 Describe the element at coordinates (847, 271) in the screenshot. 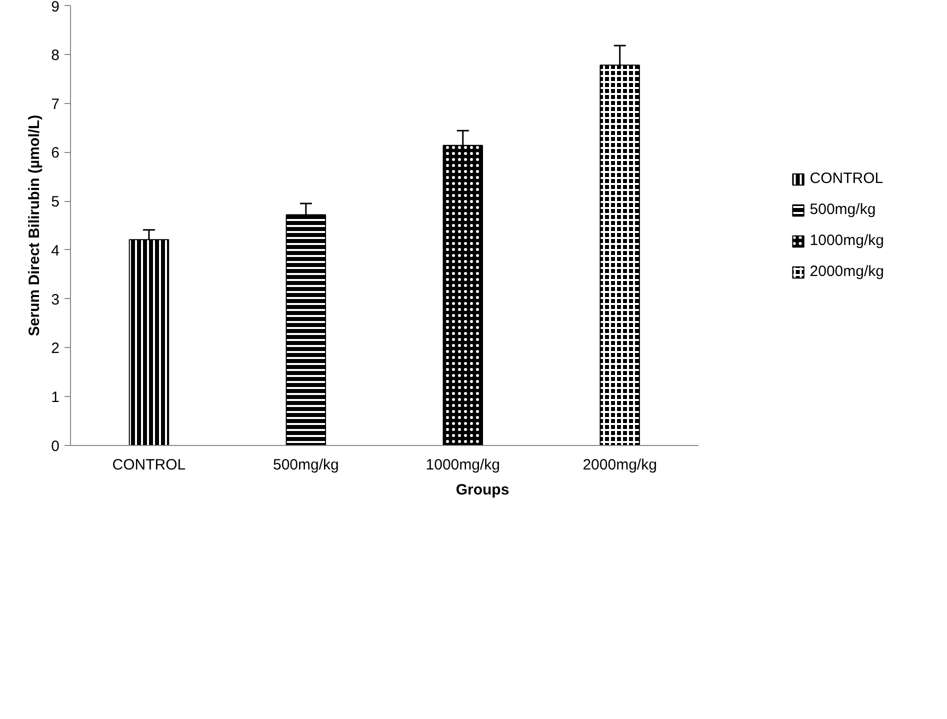

I see `legend-label: 2000mg/kg` at that location.